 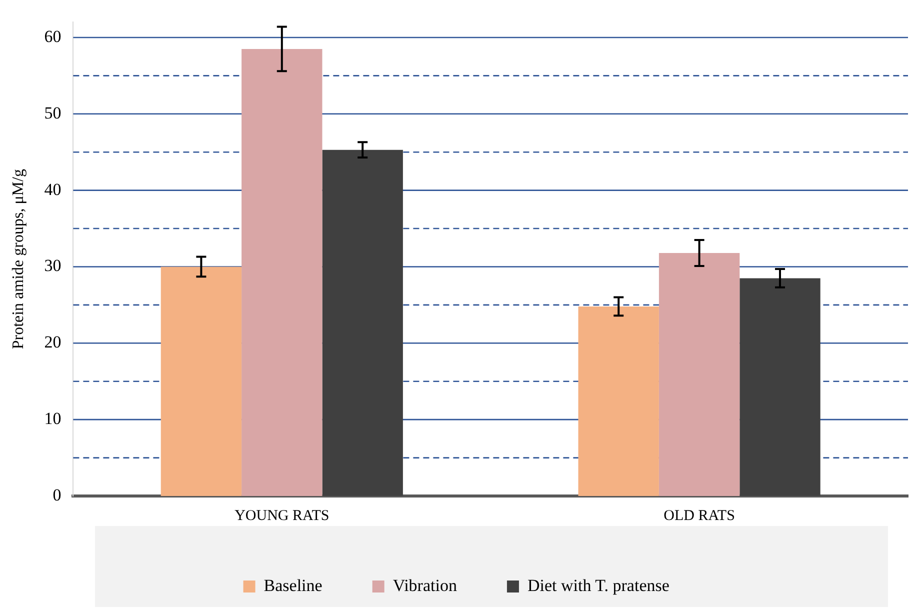 I want to click on y-tick-label: 0, so click(x=57, y=494).